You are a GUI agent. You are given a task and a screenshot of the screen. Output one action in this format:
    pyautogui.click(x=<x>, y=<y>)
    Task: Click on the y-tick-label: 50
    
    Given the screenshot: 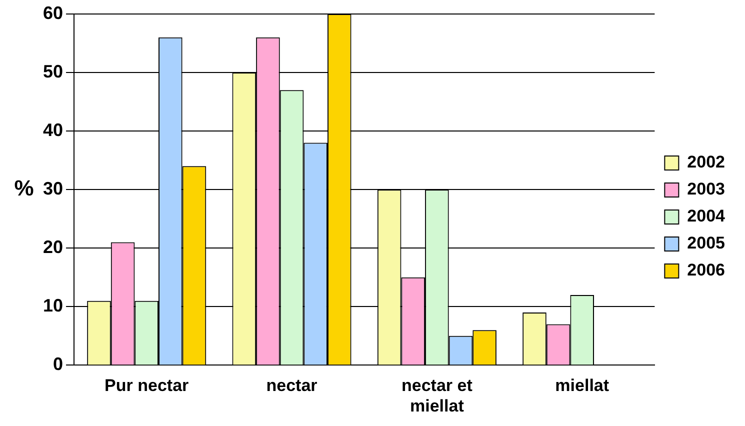 What is the action you would take?
    pyautogui.click(x=53, y=72)
    